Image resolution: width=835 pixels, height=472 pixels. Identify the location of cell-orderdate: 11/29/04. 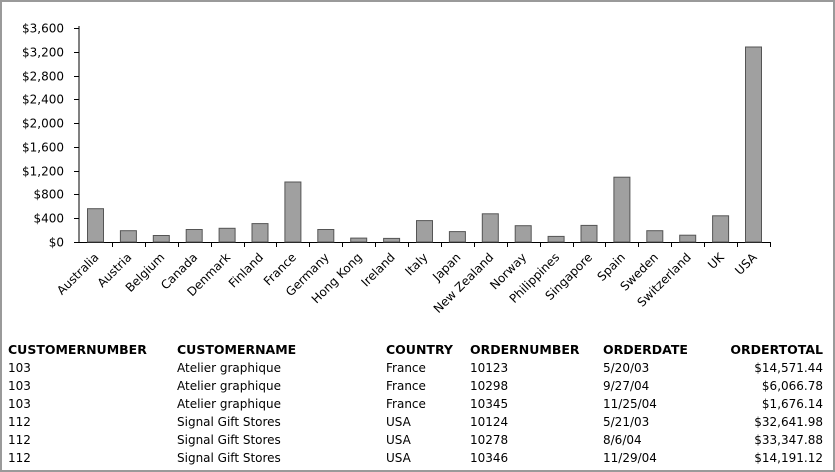
(630, 458).